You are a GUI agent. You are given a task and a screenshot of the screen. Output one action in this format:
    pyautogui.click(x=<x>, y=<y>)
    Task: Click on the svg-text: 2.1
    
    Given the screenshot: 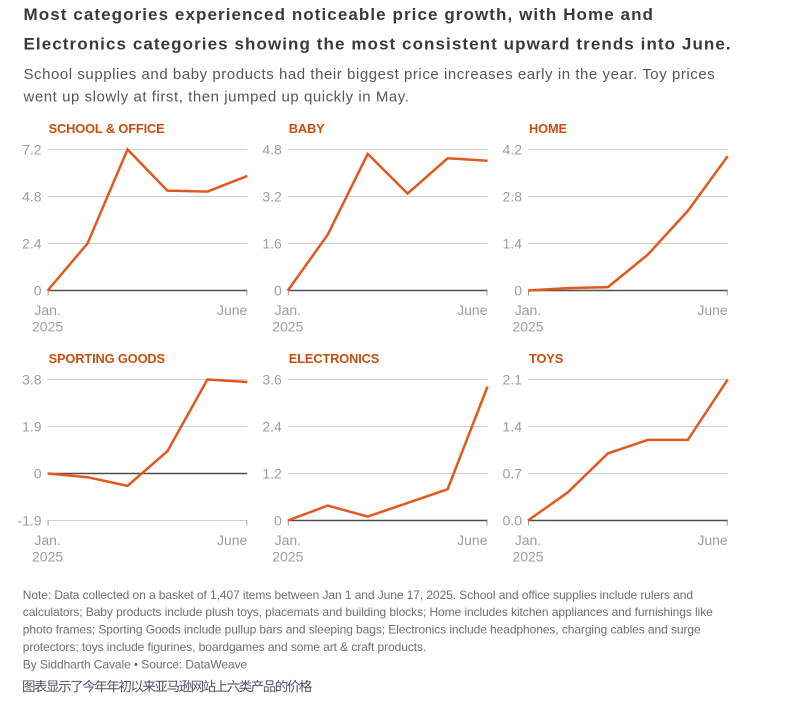 What is the action you would take?
    pyautogui.click(x=513, y=380)
    